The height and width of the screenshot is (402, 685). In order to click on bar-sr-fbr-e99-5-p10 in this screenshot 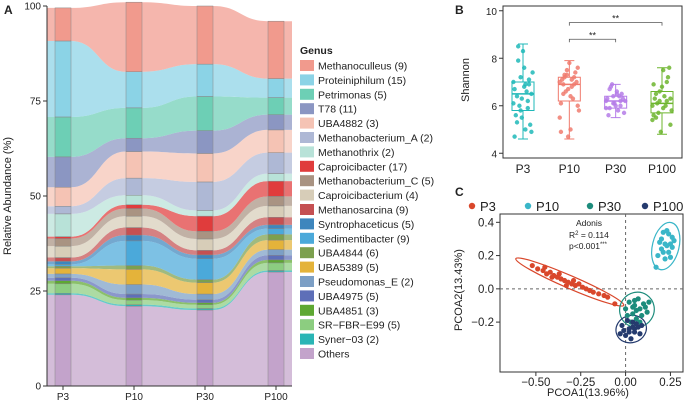, I will do `click(134, 302)`.